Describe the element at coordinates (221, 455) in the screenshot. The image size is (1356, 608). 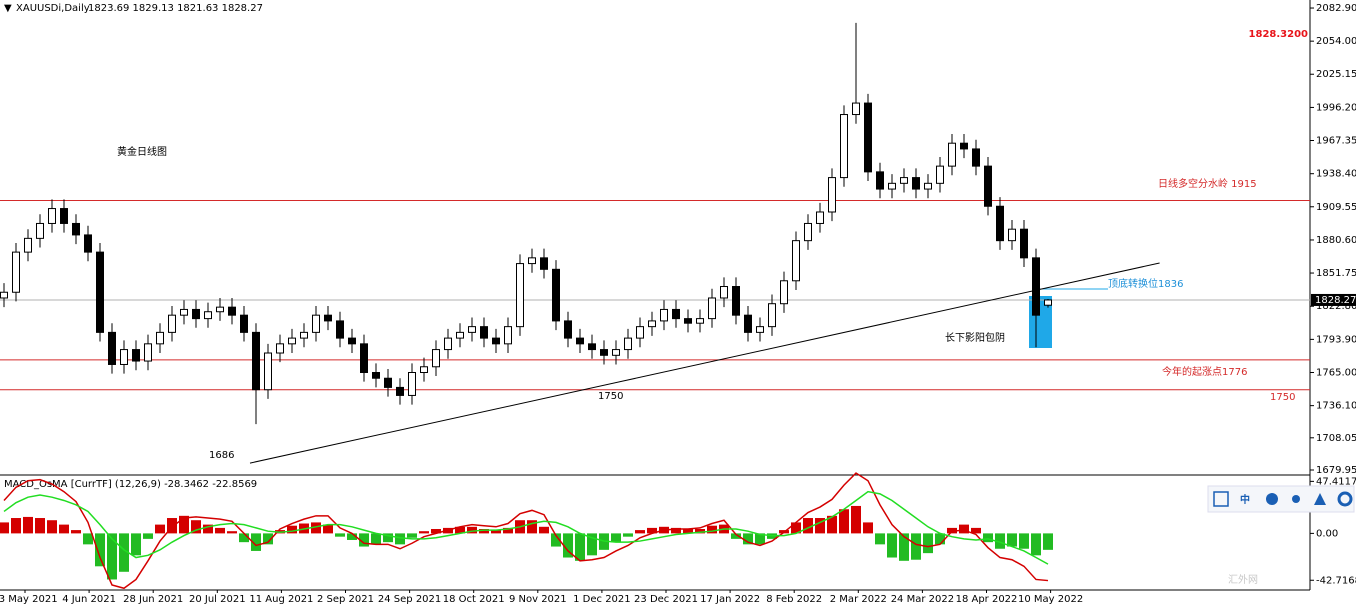
I see `annotation: 1686` at that location.